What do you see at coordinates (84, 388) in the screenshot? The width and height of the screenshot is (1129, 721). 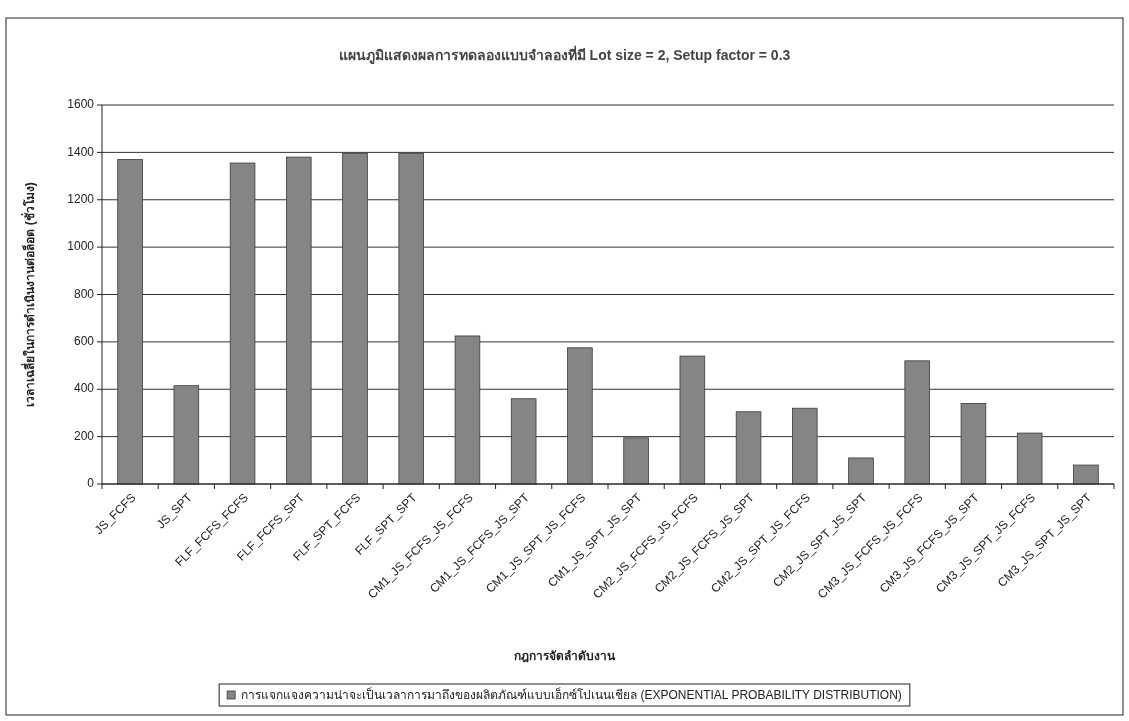 I see `y-tick-label: 400` at bounding box center [84, 388].